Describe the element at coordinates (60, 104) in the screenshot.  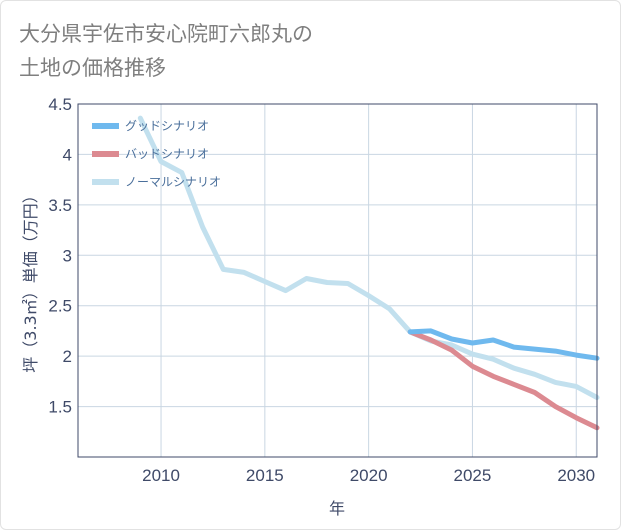
I see `y-tick-label: 4.5` at that location.